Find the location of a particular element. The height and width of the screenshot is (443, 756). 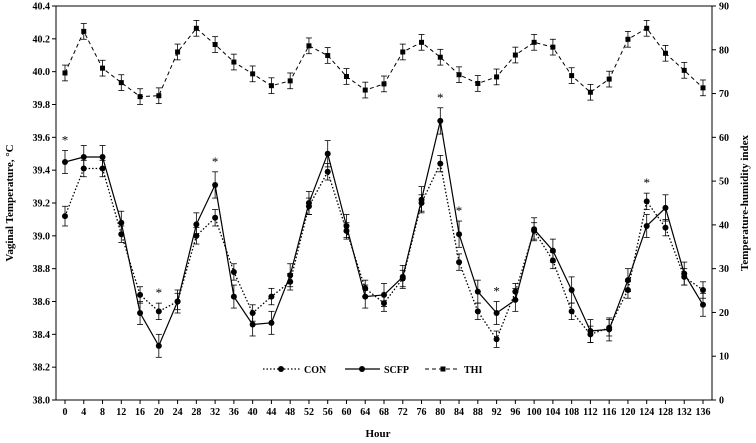

x-tick-label: 132 is located at coordinates (684, 412).